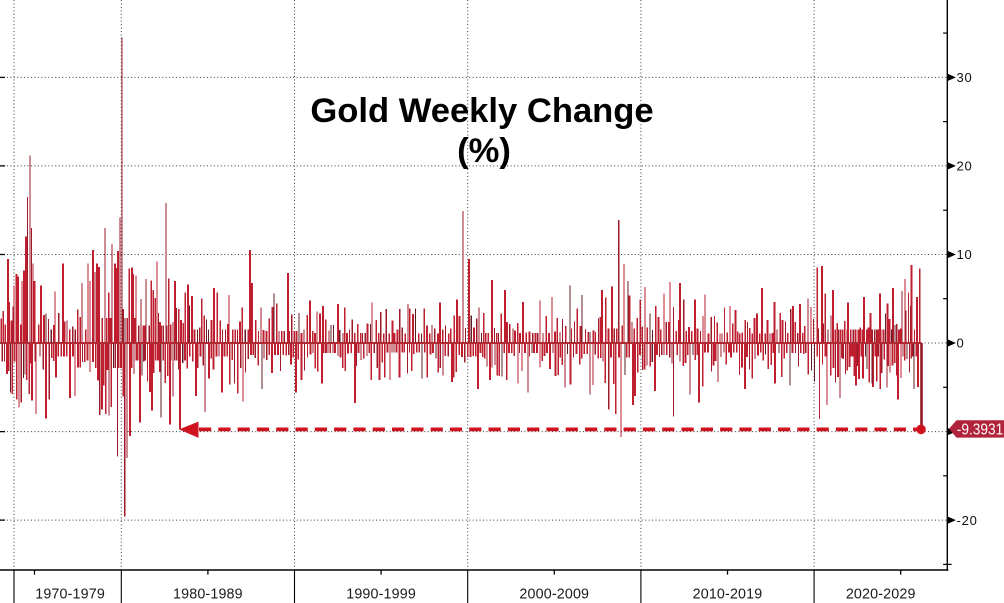  I want to click on svg-text: 1990-1999, so click(381, 595).